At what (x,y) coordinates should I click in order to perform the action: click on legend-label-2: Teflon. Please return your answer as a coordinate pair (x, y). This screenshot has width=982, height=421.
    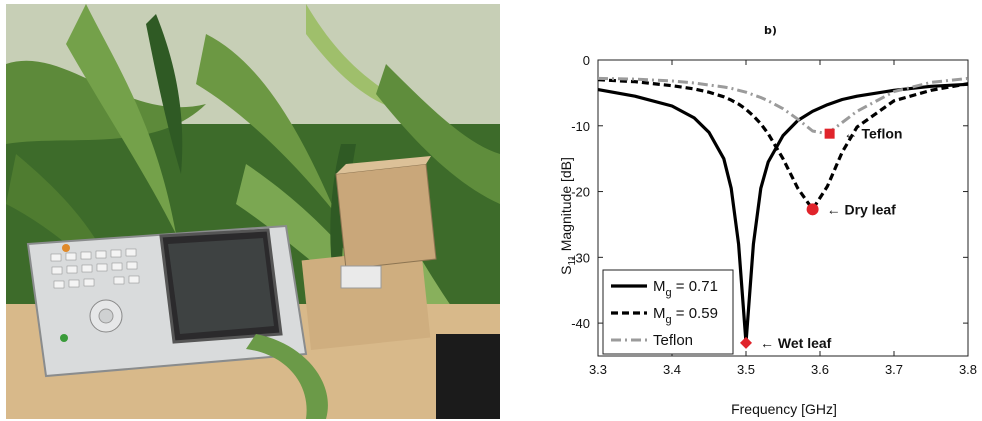
    Looking at the image, I should click on (673, 340).